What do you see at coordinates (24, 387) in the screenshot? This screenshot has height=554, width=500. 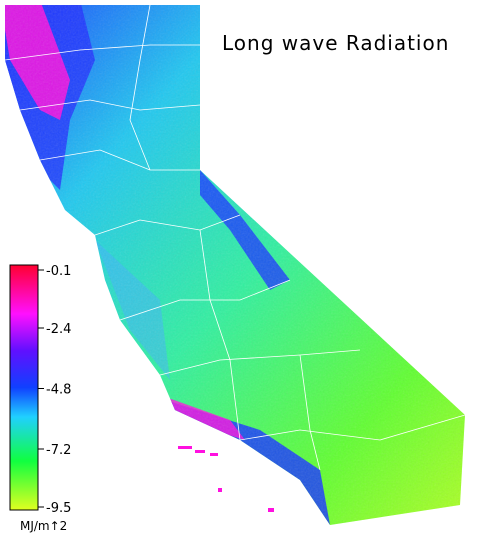 I see `colorbar` at bounding box center [24, 387].